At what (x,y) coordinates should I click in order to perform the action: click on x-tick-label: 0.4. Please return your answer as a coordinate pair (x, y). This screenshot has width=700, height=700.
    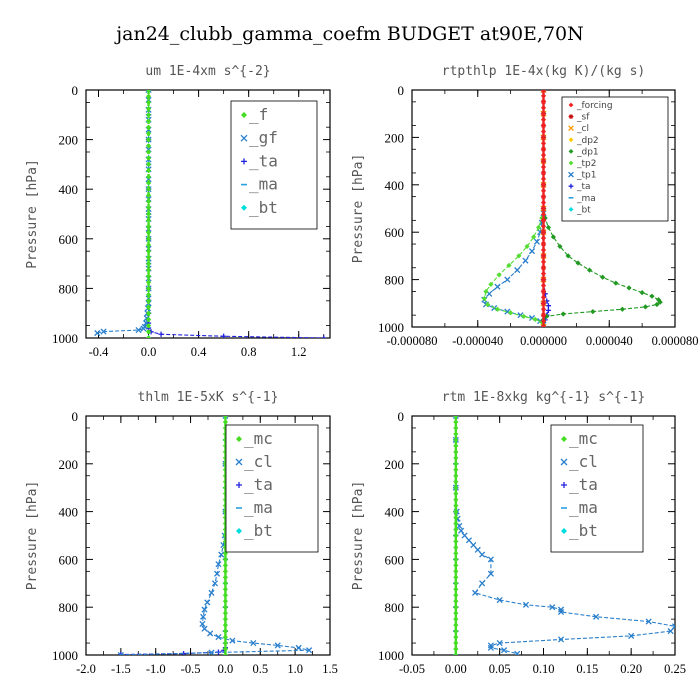
    Looking at the image, I should click on (199, 352).